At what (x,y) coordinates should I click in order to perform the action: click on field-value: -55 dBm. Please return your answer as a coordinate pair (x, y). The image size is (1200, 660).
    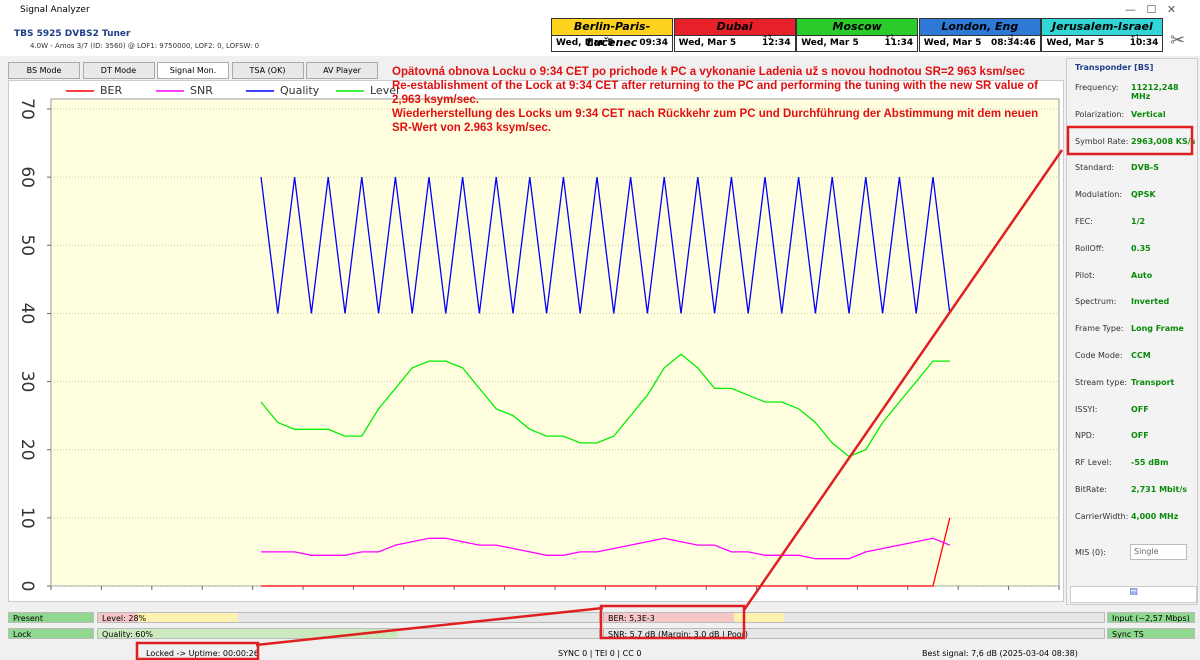
    Looking at the image, I should click on (1150, 463).